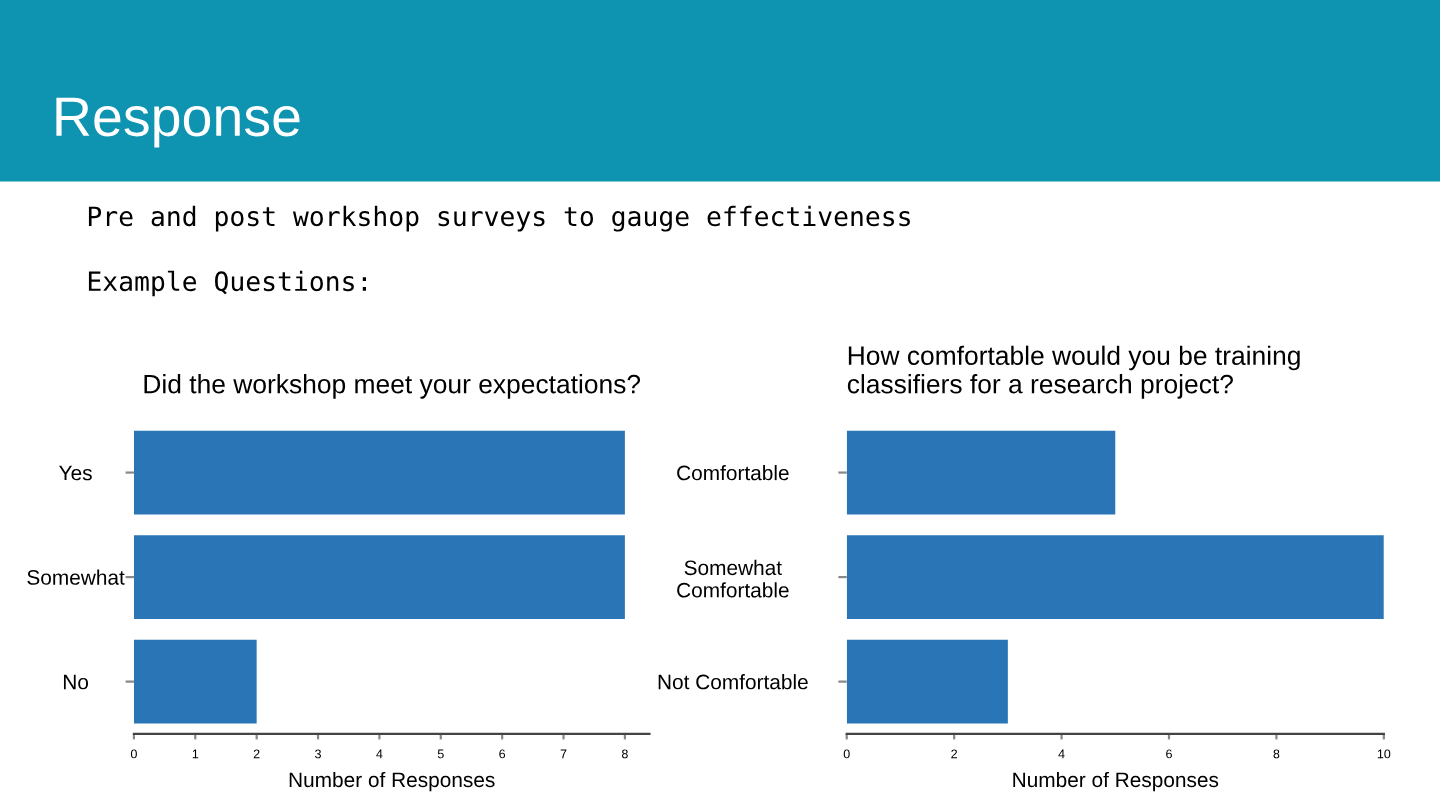 This screenshot has height=810, width=1440. What do you see at coordinates (76, 682) in the screenshot?
I see `y-tick-label: No` at bounding box center [76, 682].